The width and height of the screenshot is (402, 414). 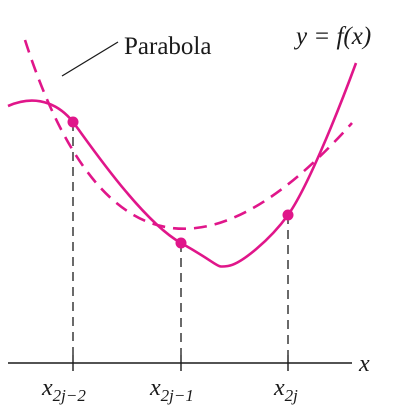 I want to click on tick-label-1-sub: 2j−2, so click(x=70, y=395).